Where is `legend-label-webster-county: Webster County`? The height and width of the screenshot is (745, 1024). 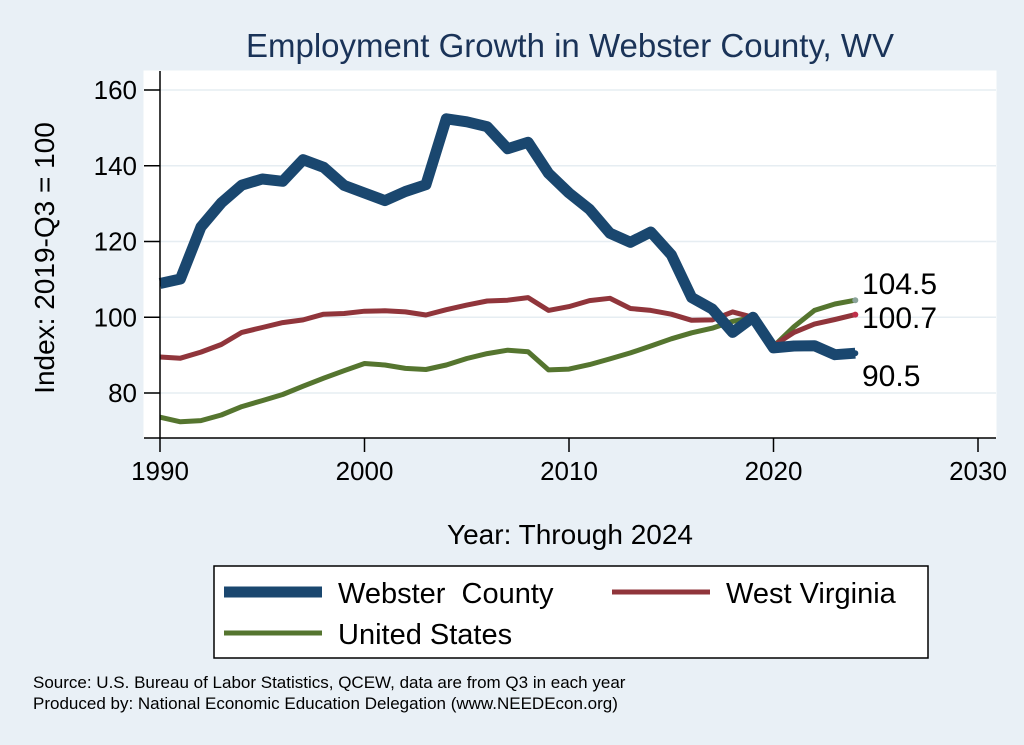 legend-label-webster-county: Webster County is located at coordinates (446, 594).